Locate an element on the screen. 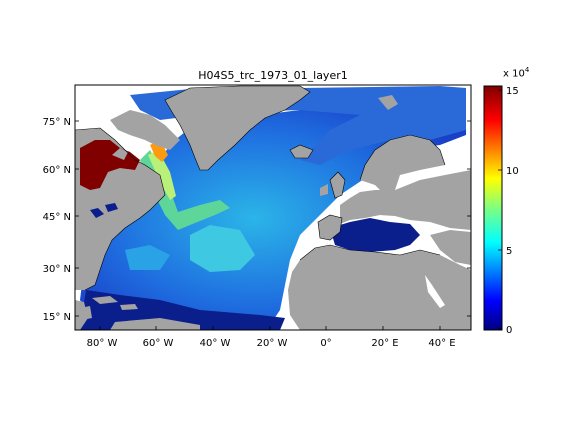 The height and width of the screenshot is (432, 576). colorbar-multiplier: x 104 is located at coordinates (516, 73).